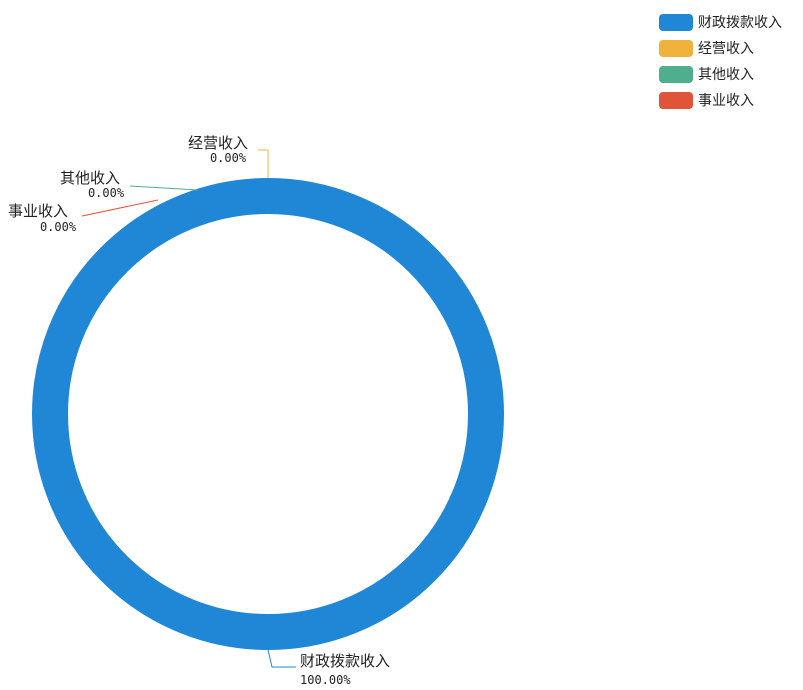 The width and height of the screenshot is (803, 690). What do you see at coordinates (726, 101) in the screenshot?
I see `legend-label-business: 事业收入` at bounding box center [726, 101].